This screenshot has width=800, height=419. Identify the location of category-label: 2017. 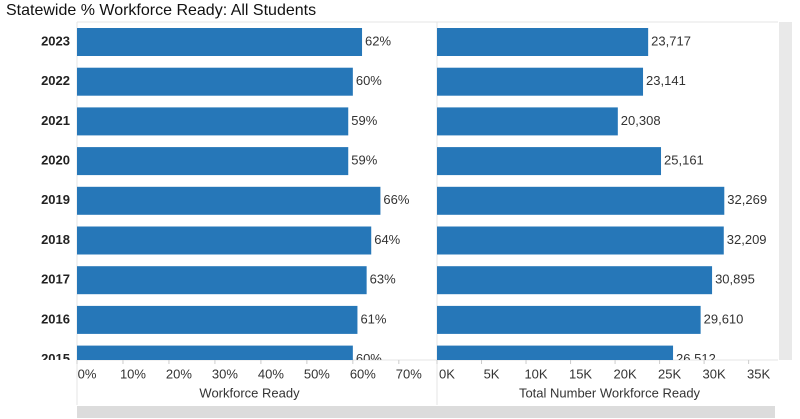
(55, 279).